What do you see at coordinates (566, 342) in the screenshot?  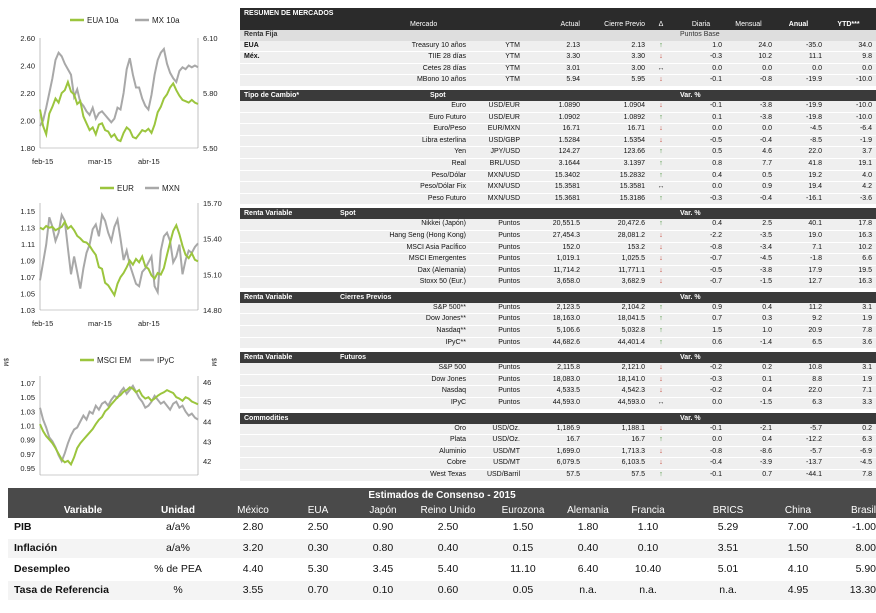 I see `row-actual: 44,682.6` at bounding box center [566, 342].